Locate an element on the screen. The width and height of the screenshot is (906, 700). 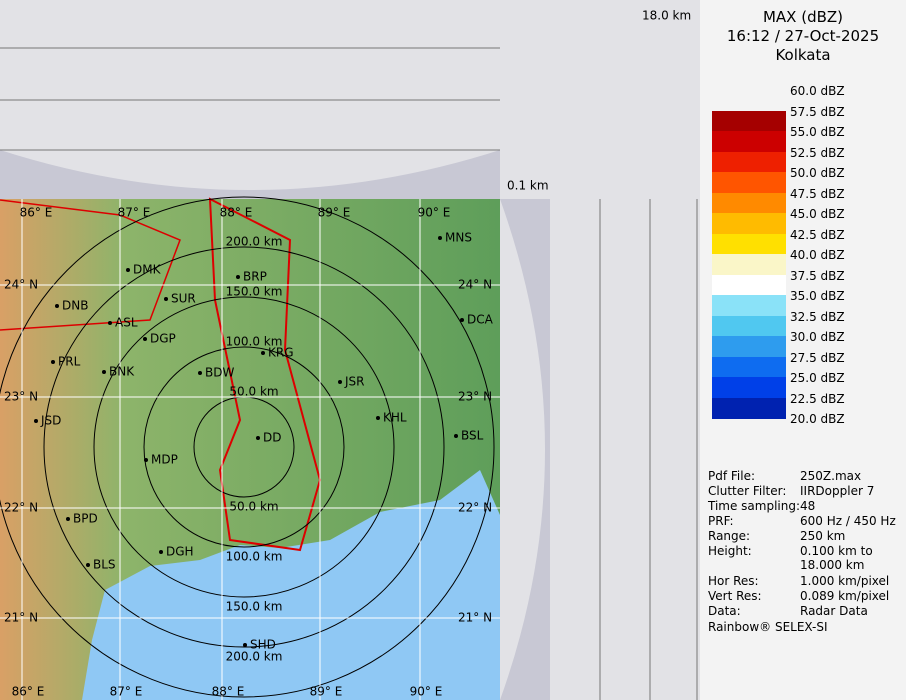
meta-value: 48 is located at coordinates (808, 506).